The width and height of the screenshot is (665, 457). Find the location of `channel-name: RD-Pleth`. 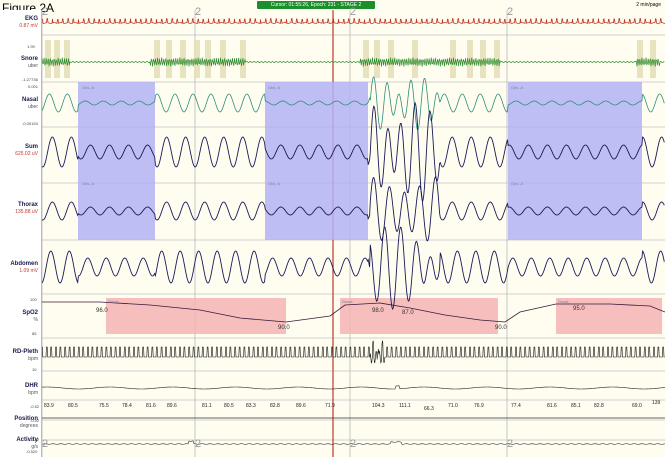

channel-name: RD-Pleth is located at coordinates (25, 352).